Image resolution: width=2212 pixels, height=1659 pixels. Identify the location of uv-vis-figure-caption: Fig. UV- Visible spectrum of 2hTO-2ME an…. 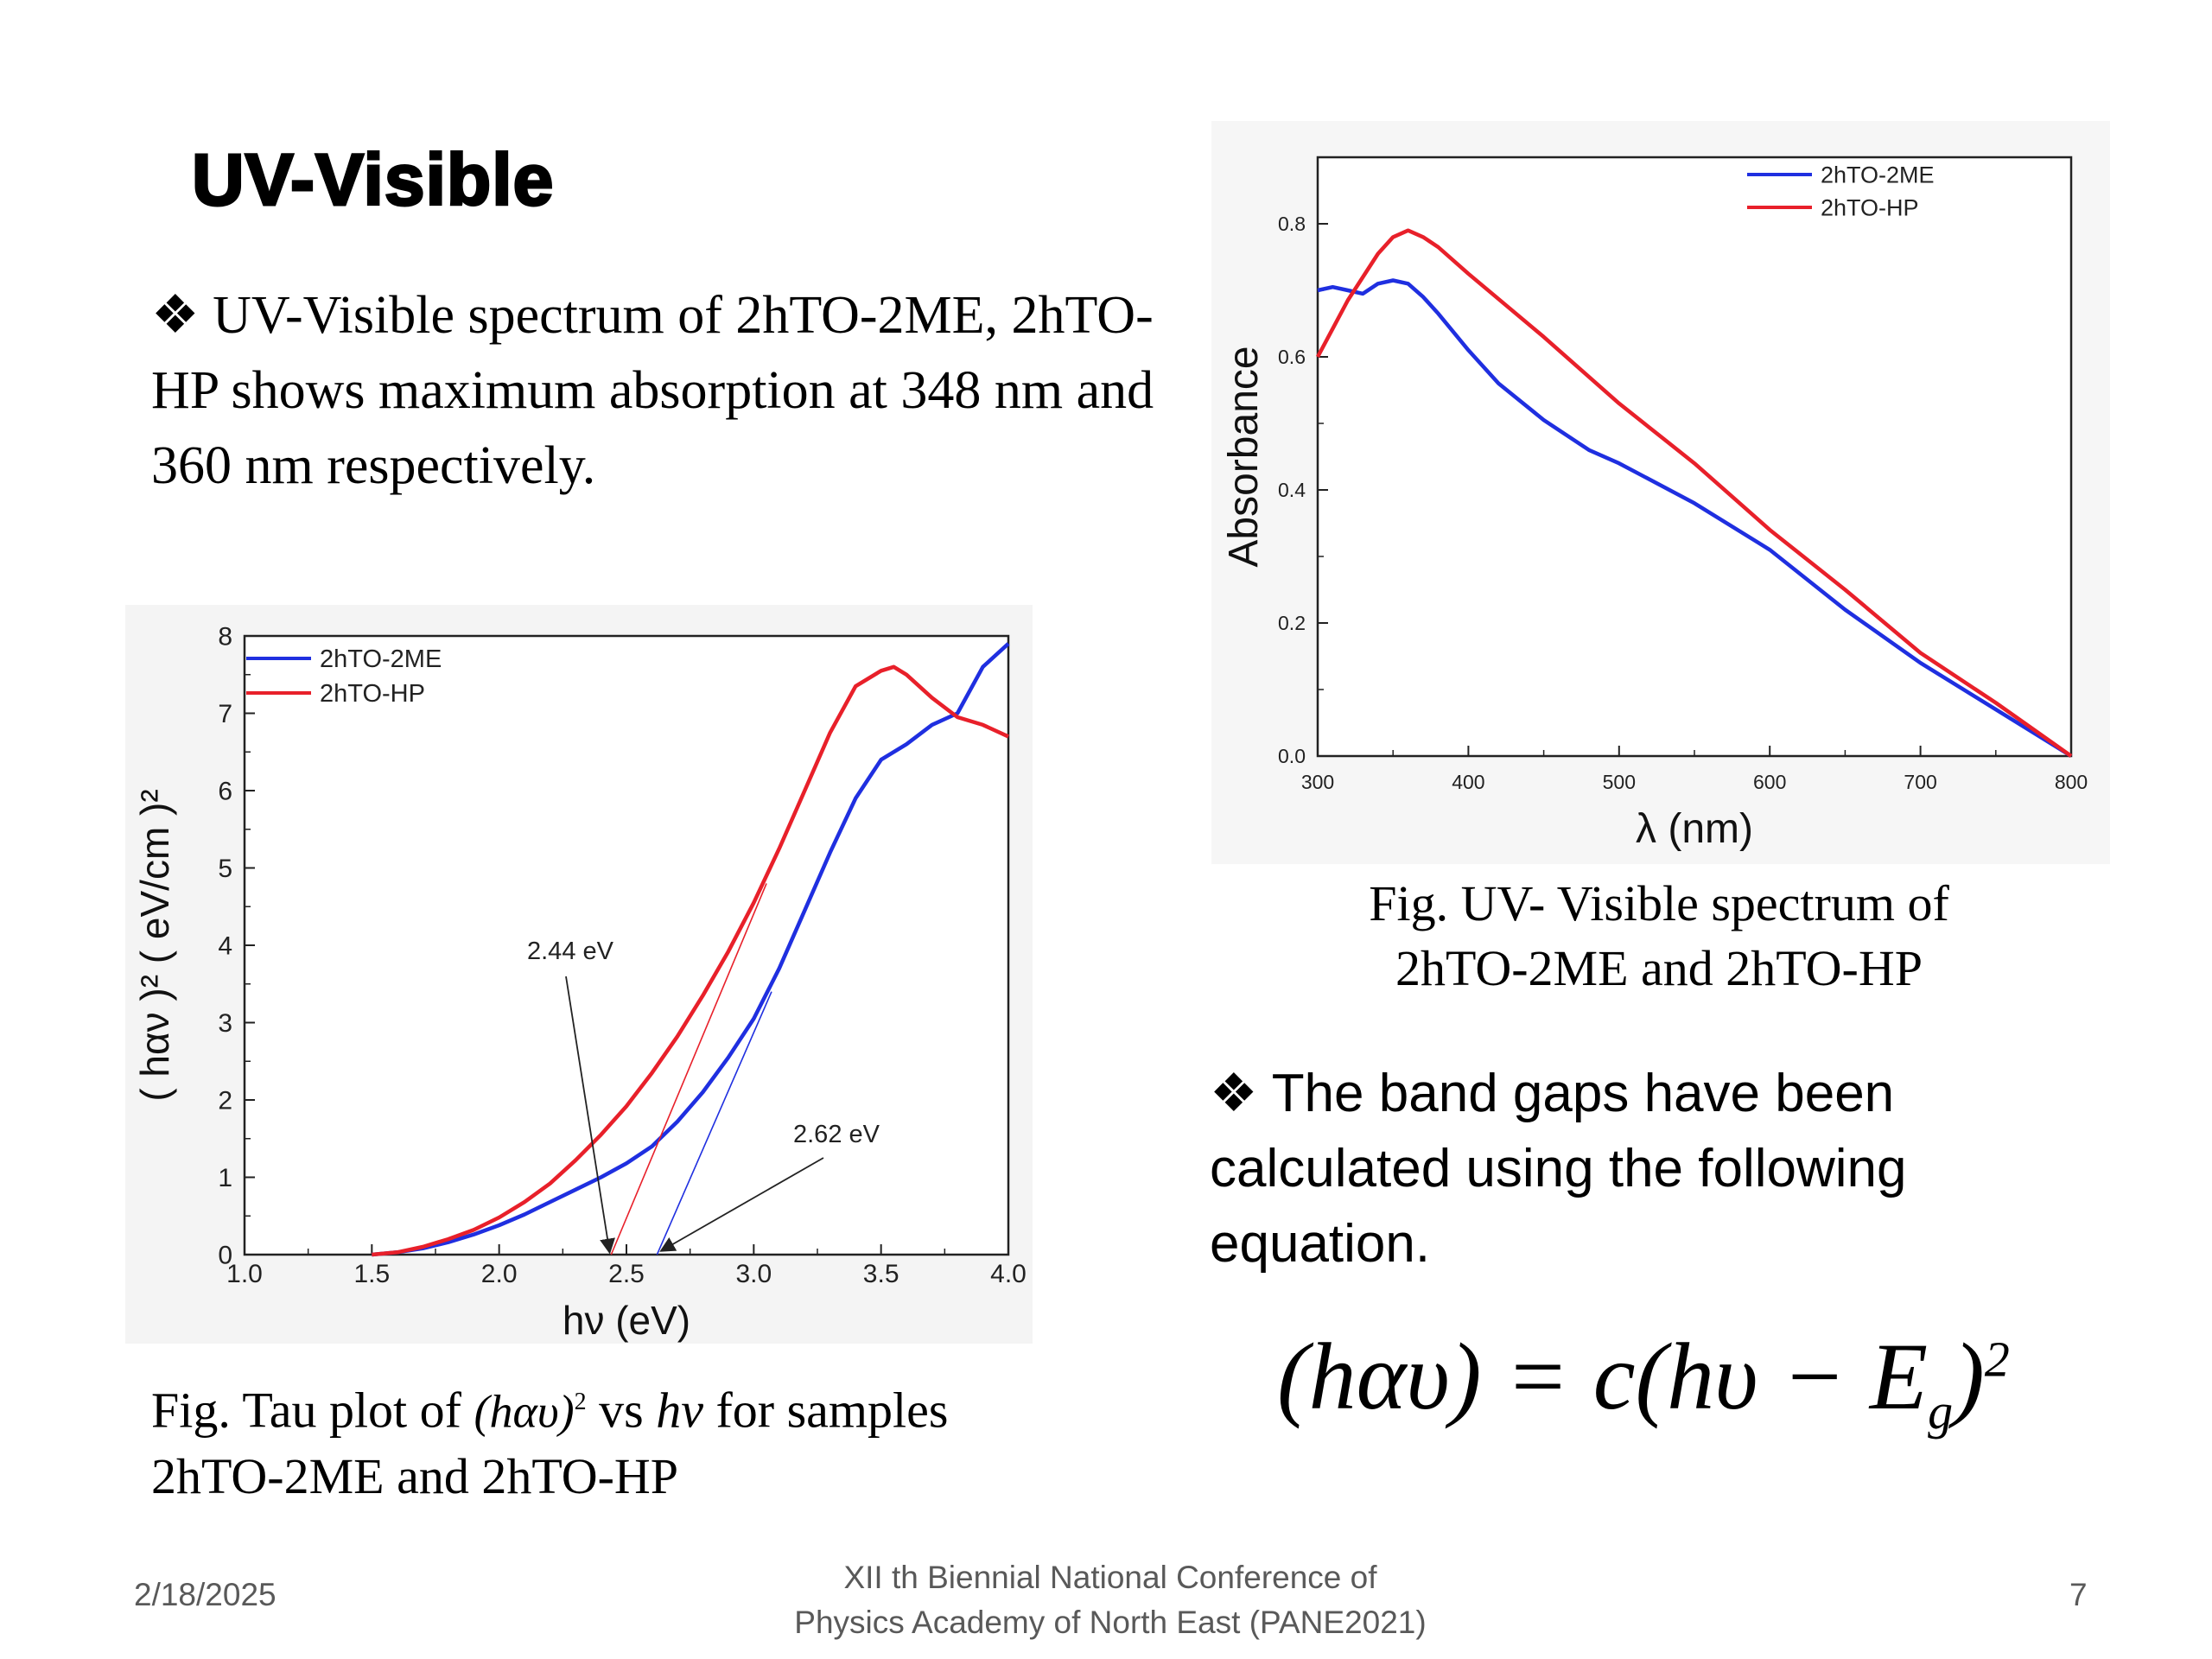
(1659, 936).